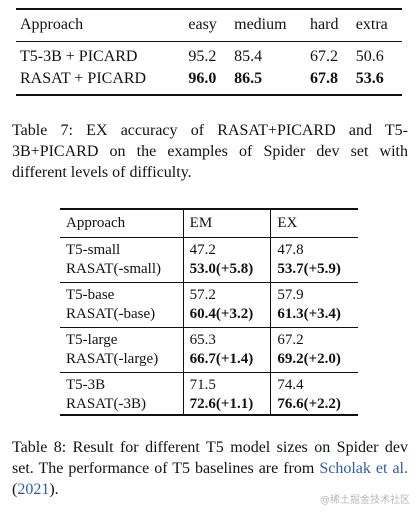  I want to click on table-row: RASAT(-small) 53.0(+5.8) 53.7(+5.9), so click(209, 271).